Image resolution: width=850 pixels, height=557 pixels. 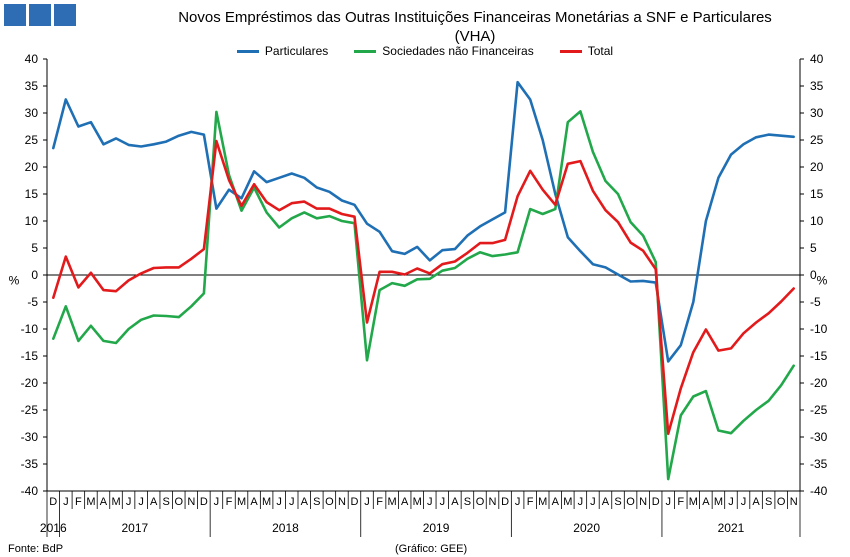 I want to click on chart-title-line-2: (VHA), so click(x=475, y=36).